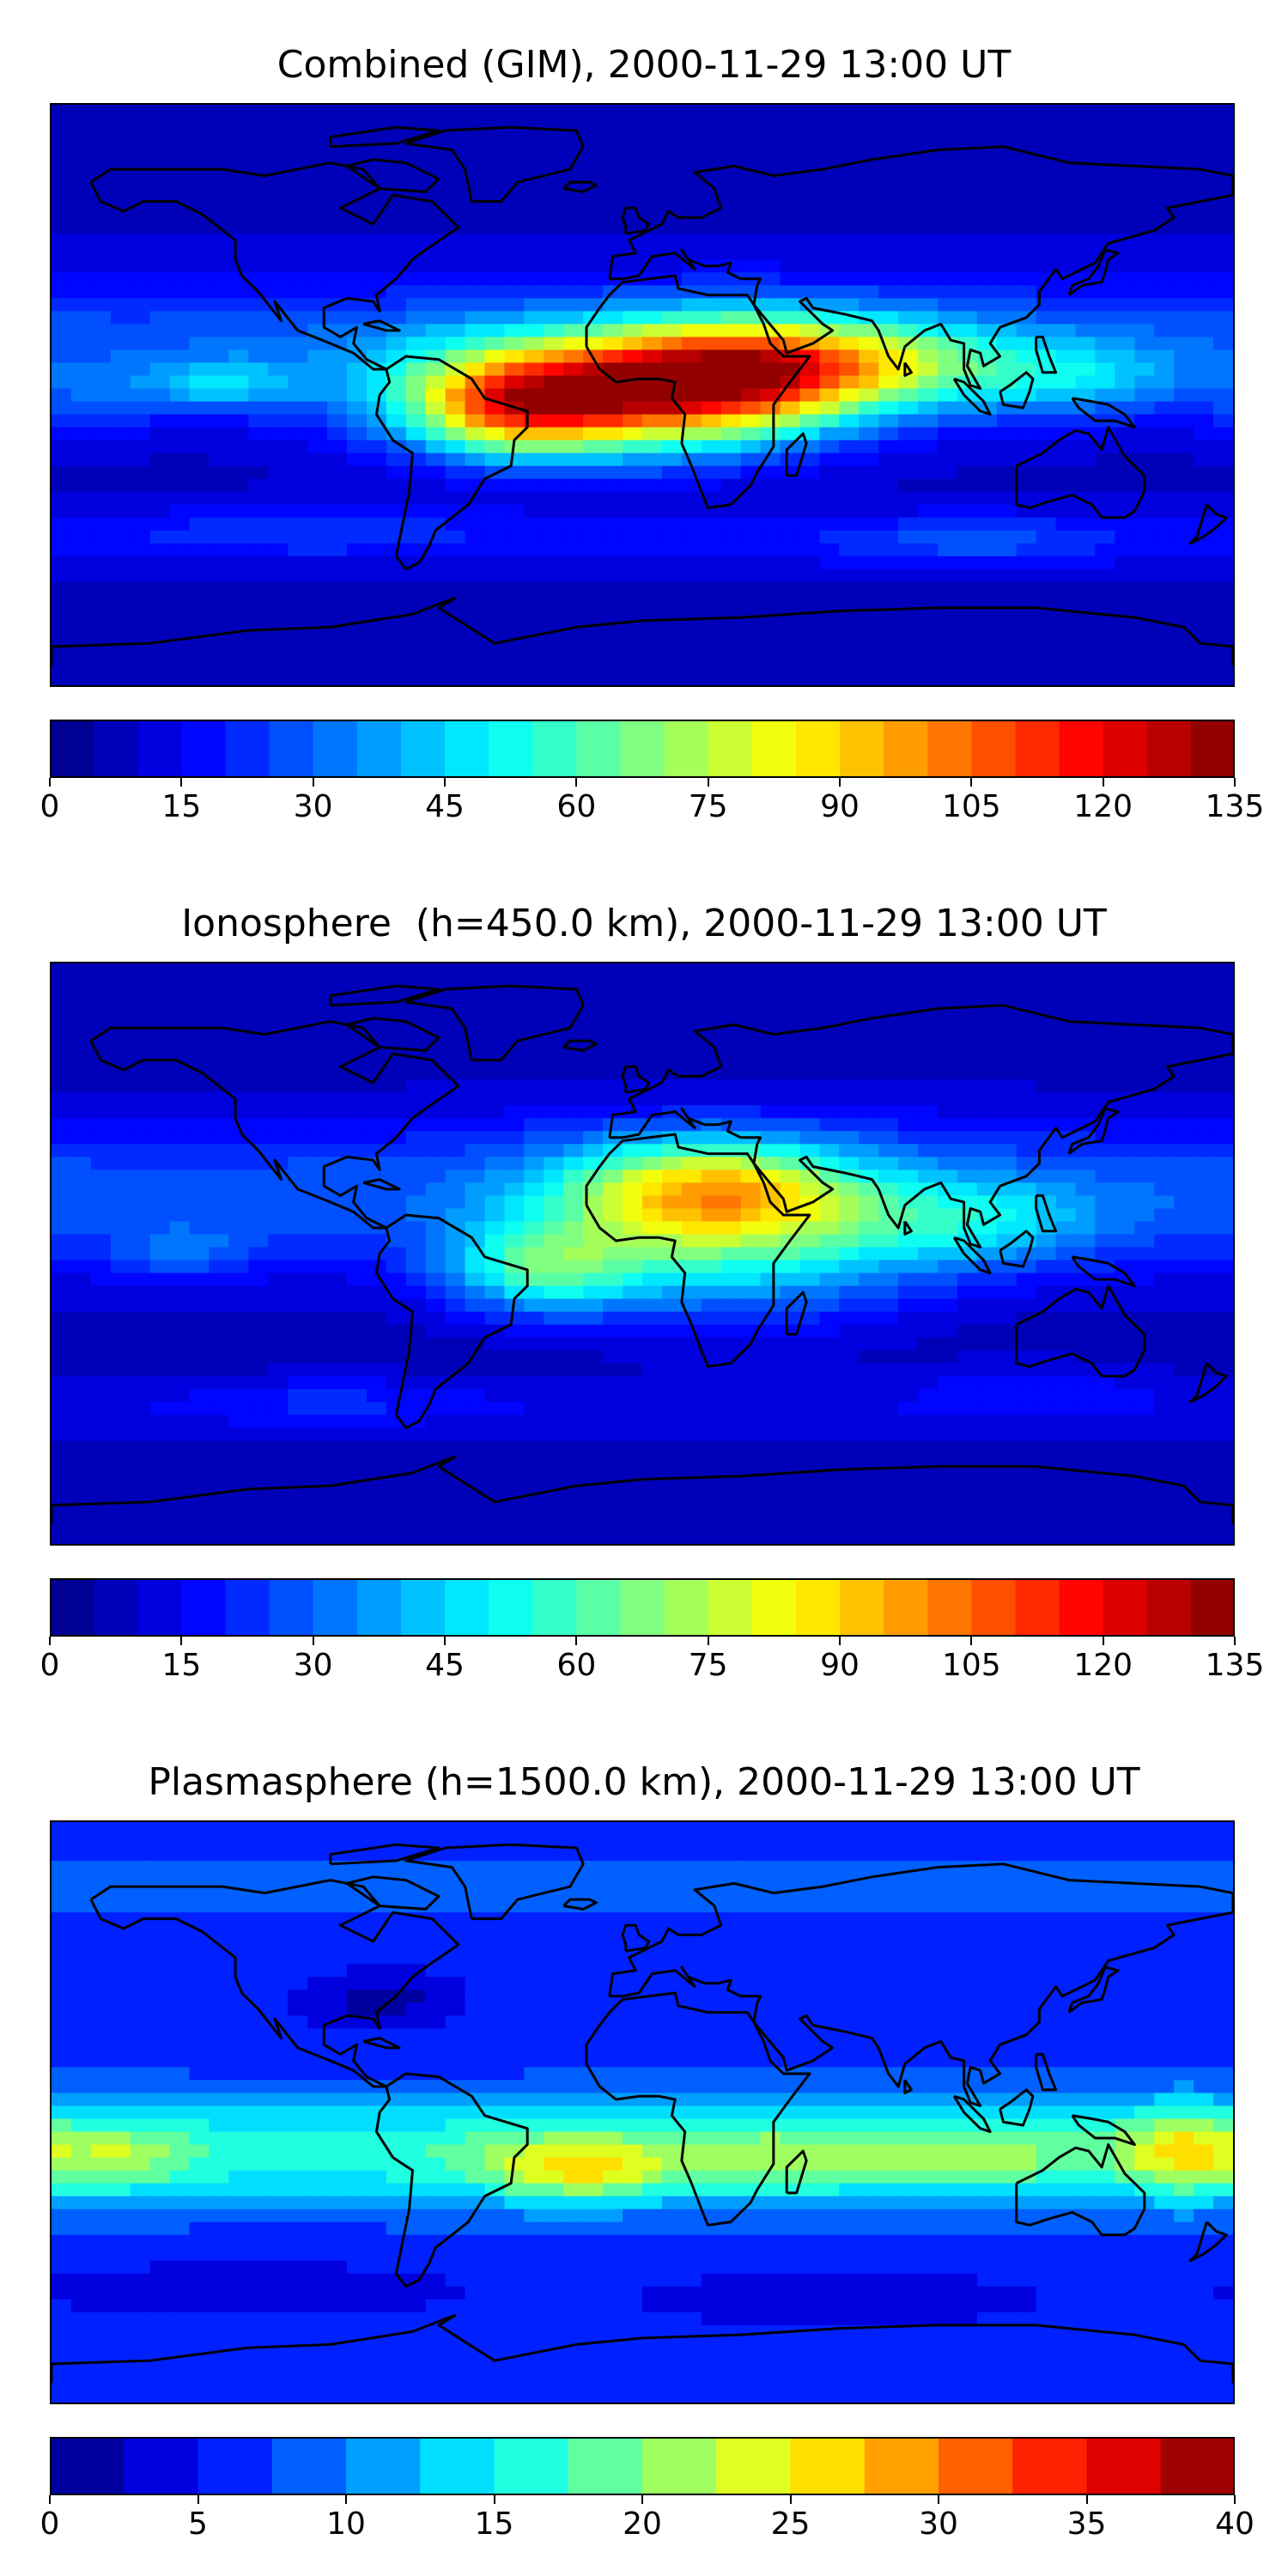  I want to click on colorbar-segment, so click(862, 749).